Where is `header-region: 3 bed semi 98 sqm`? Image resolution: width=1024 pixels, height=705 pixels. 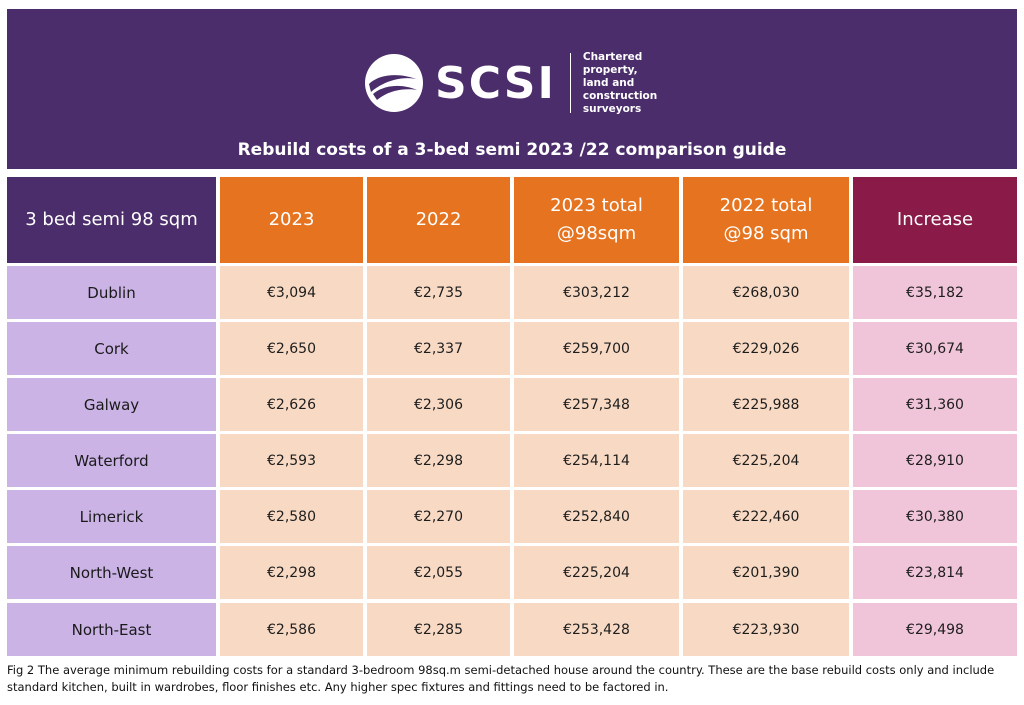 header-region: 3 bed semi 98 sqm is located at coordinates (111, 220).